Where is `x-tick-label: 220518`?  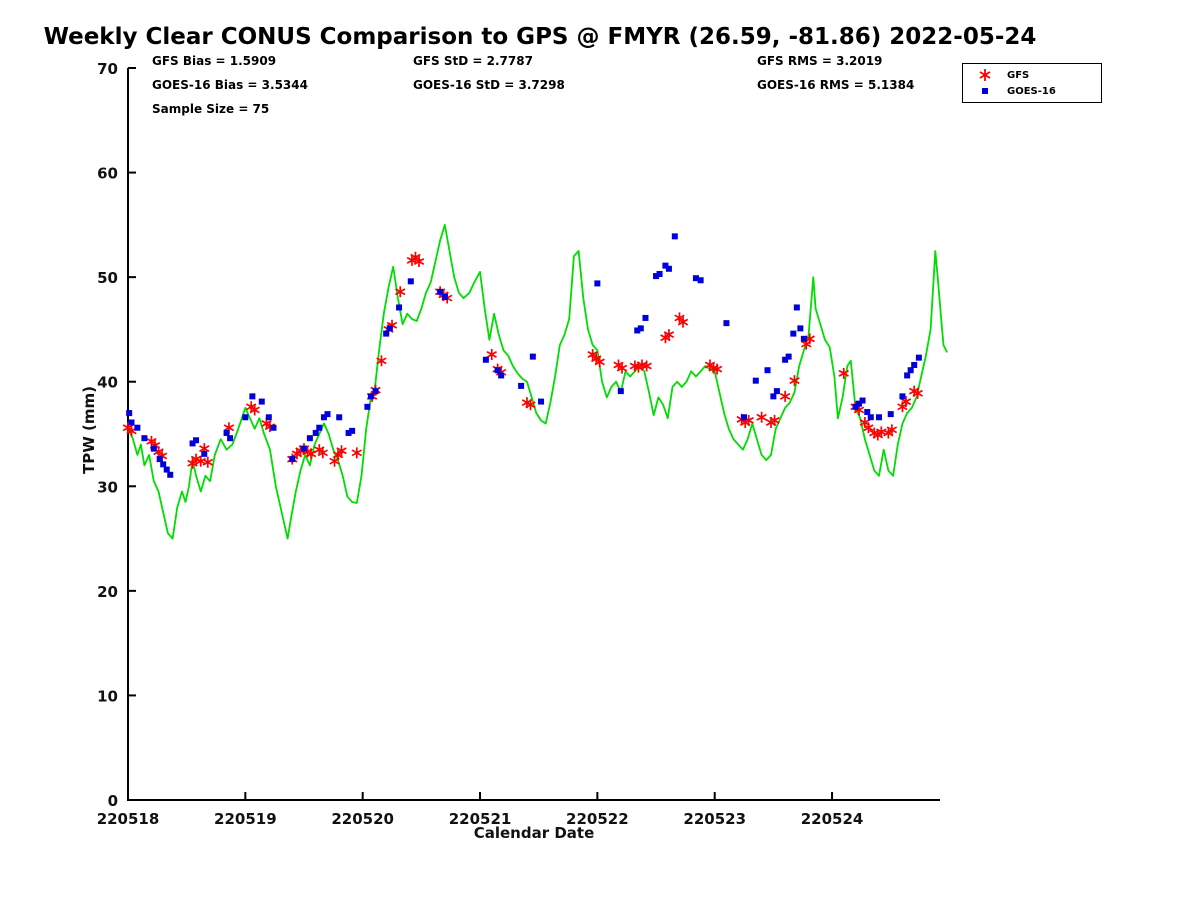 x-tick-label: 220518 is located at coordinates (128, 819).